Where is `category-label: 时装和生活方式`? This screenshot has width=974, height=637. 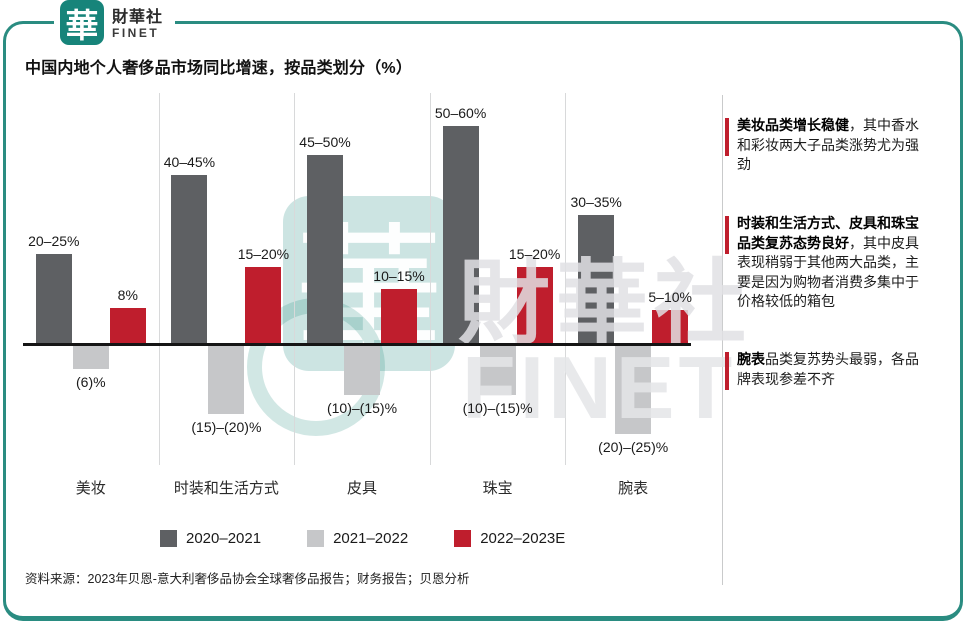 category-label: 时装和生活方式 is located at coordinates (226, 488).